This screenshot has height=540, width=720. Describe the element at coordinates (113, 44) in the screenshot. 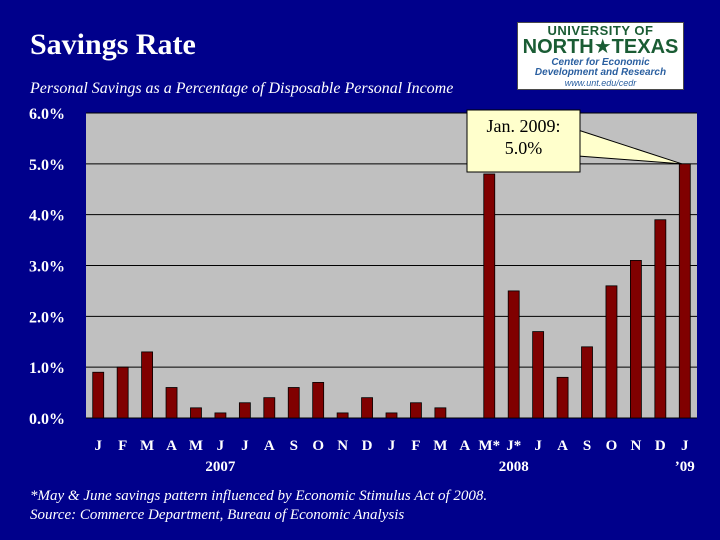

I see `chart-title: Savings Rate` at that location.